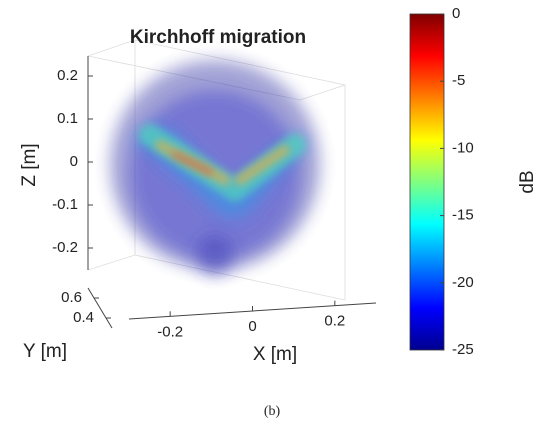 This screenshot has width=544, height=424. I want to click on z-tick-label: 0.1, so click(67, 118).